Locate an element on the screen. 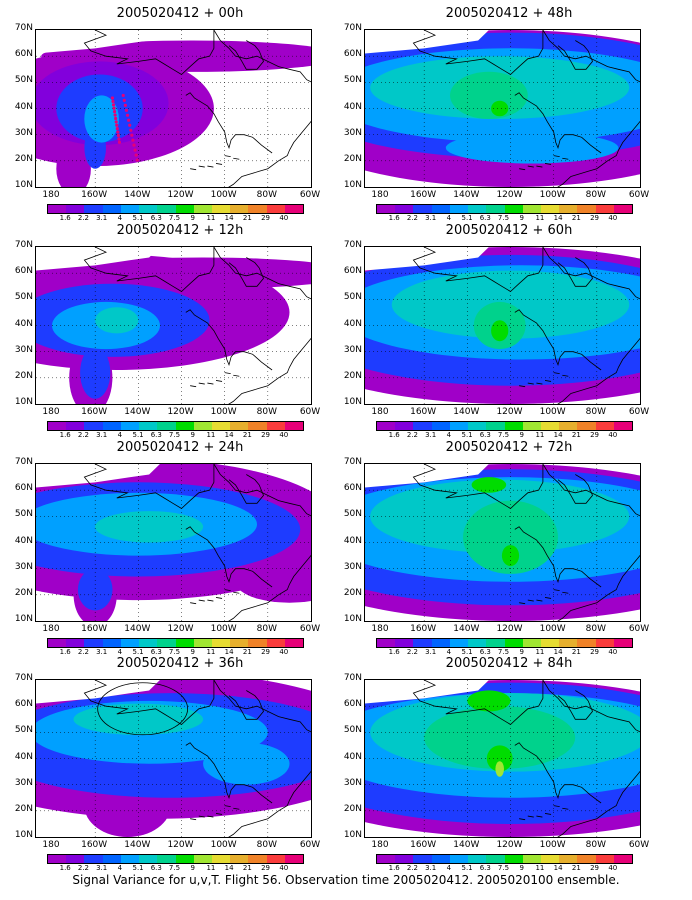 The image size is (692, 900). colorbar-label: 21 is located at coordinates (247, 868).